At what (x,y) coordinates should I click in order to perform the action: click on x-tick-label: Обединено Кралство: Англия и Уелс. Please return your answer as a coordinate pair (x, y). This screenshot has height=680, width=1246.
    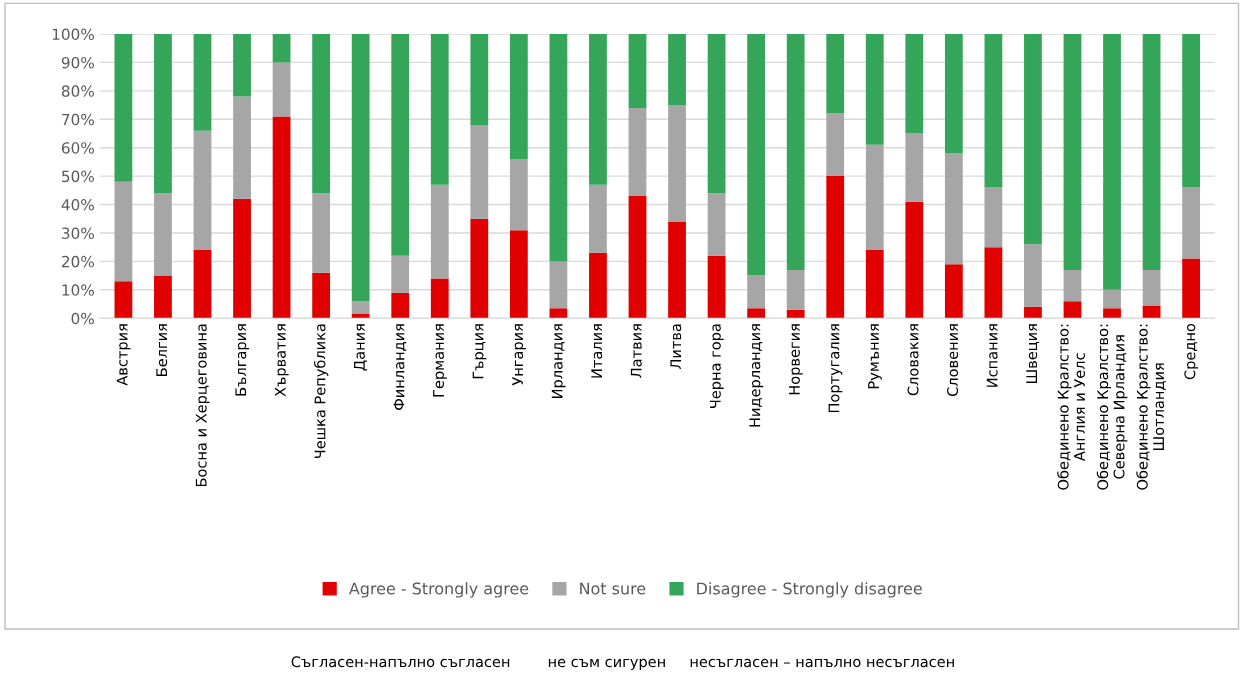
    Looking at the image, I should click on (1071, 407).